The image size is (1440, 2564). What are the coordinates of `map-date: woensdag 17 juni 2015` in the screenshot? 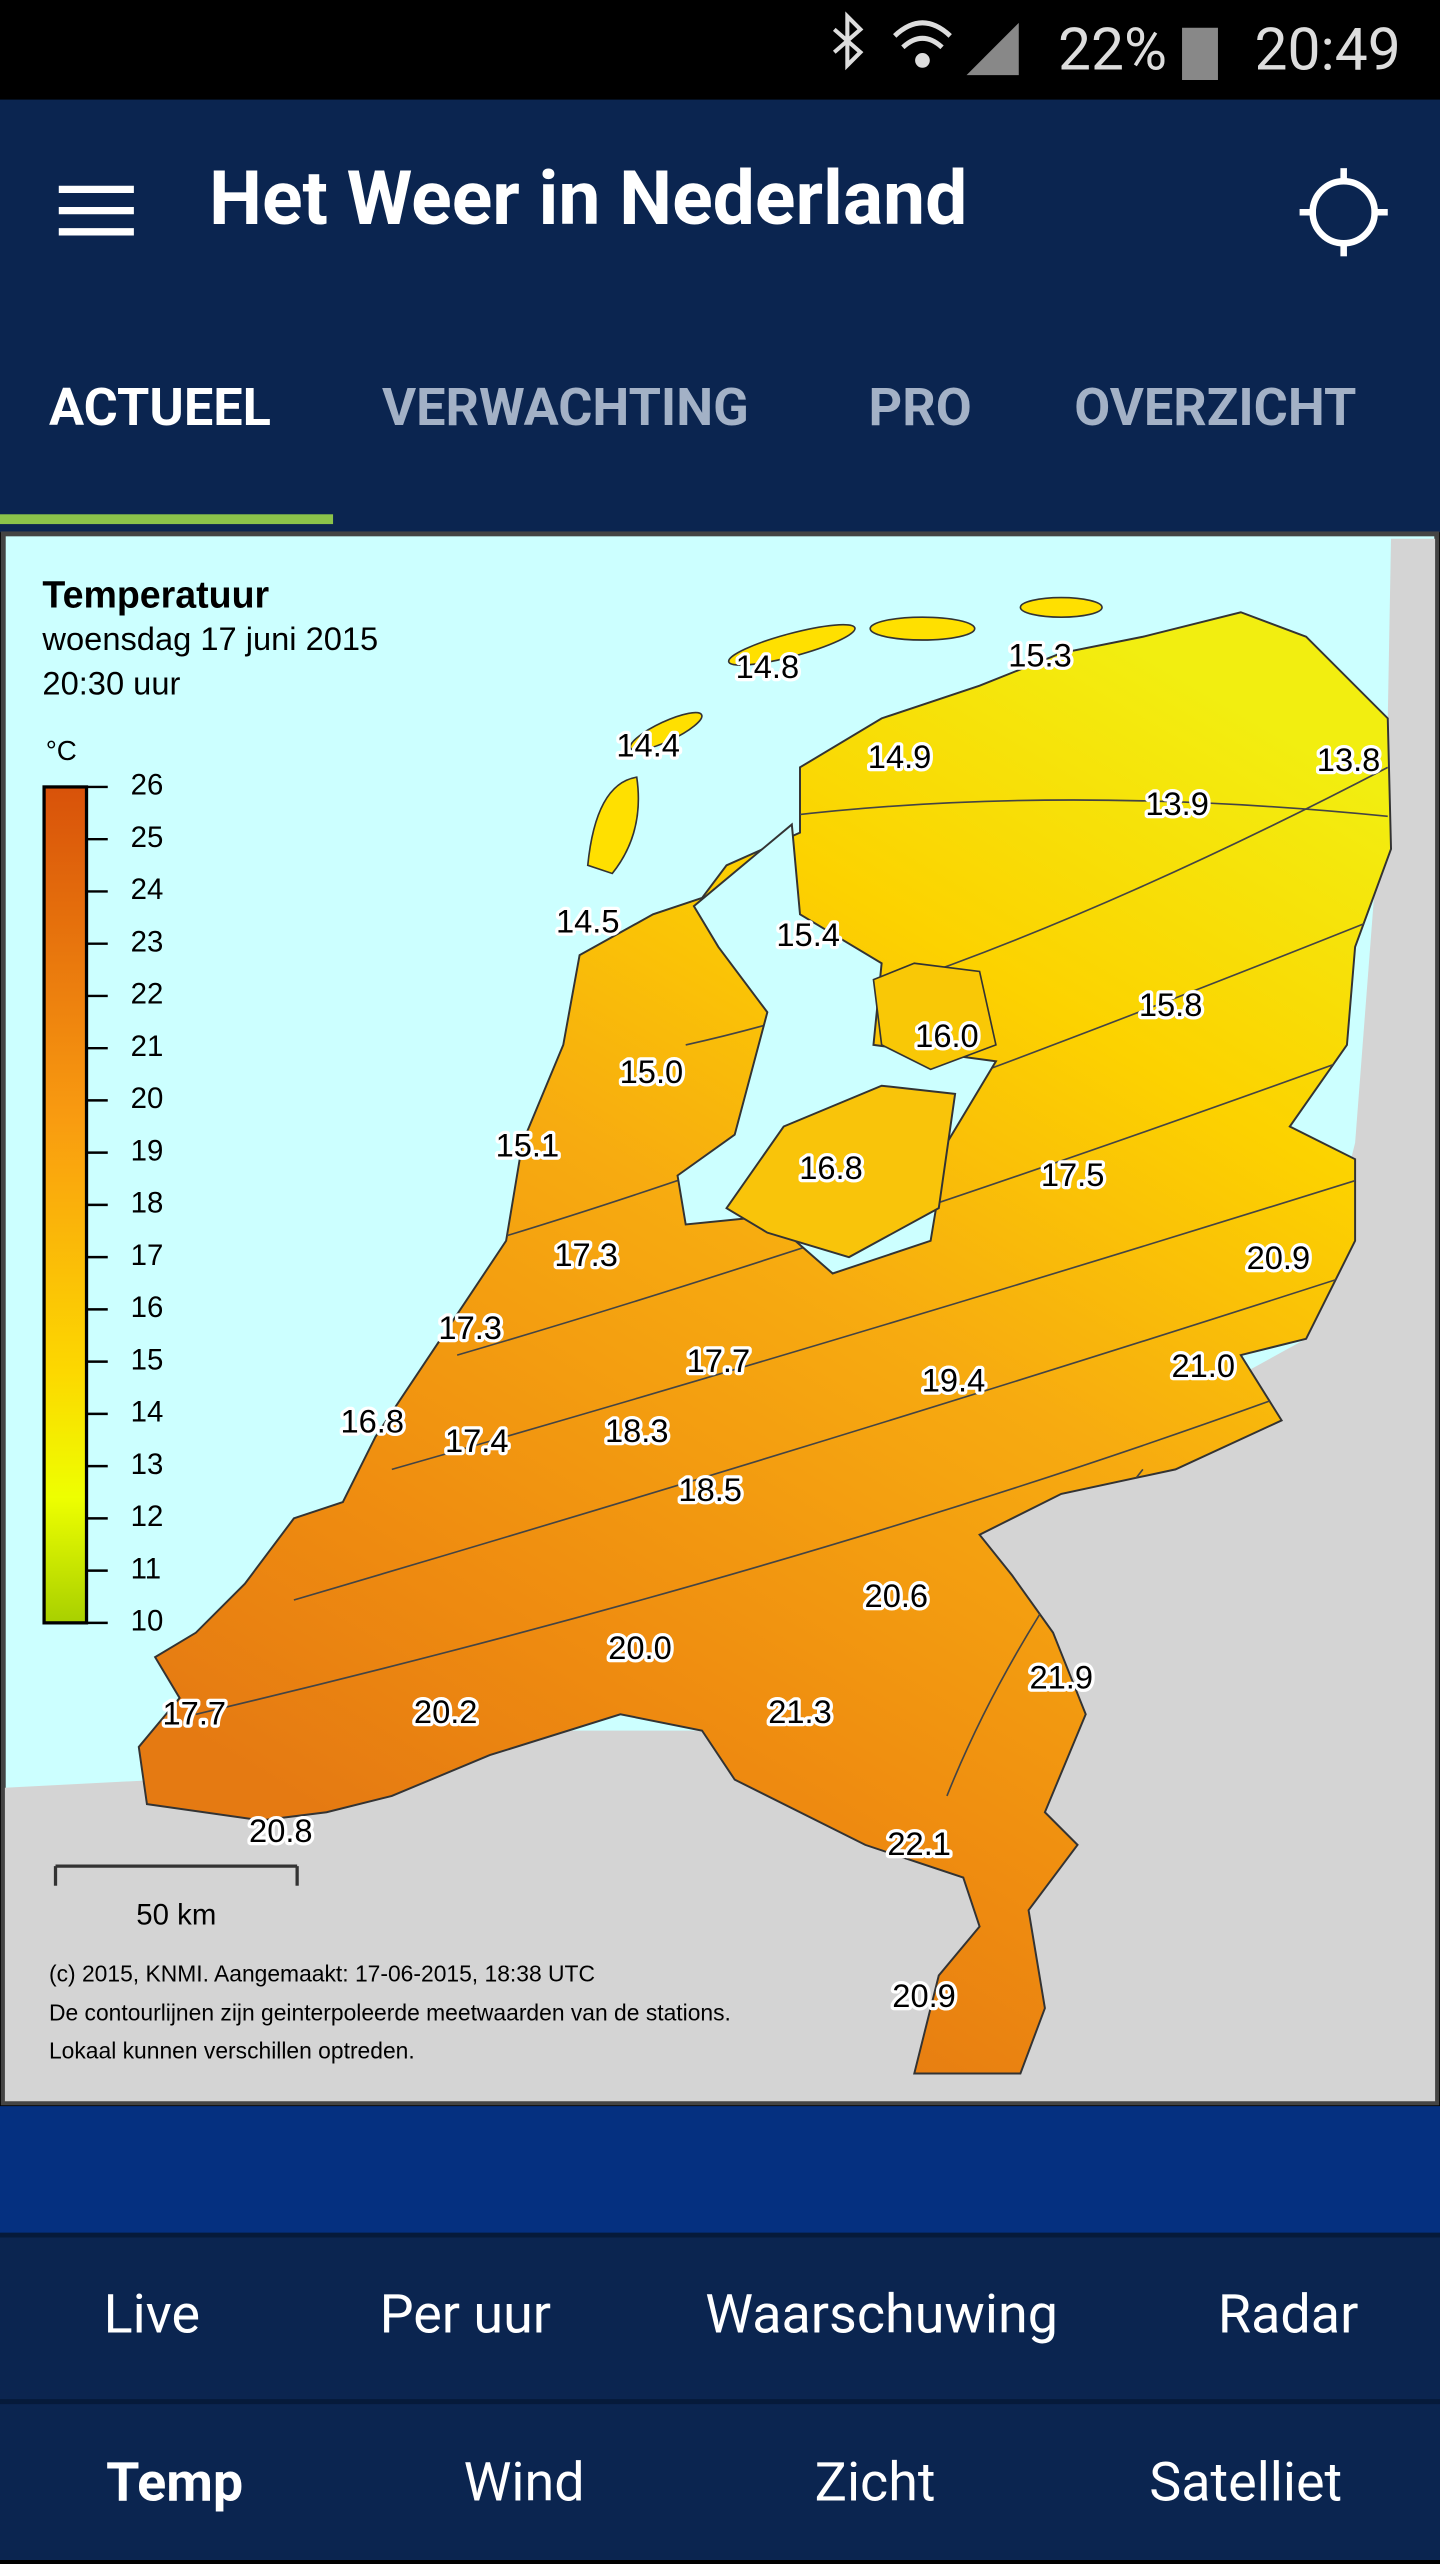 It's located at (209, 638).